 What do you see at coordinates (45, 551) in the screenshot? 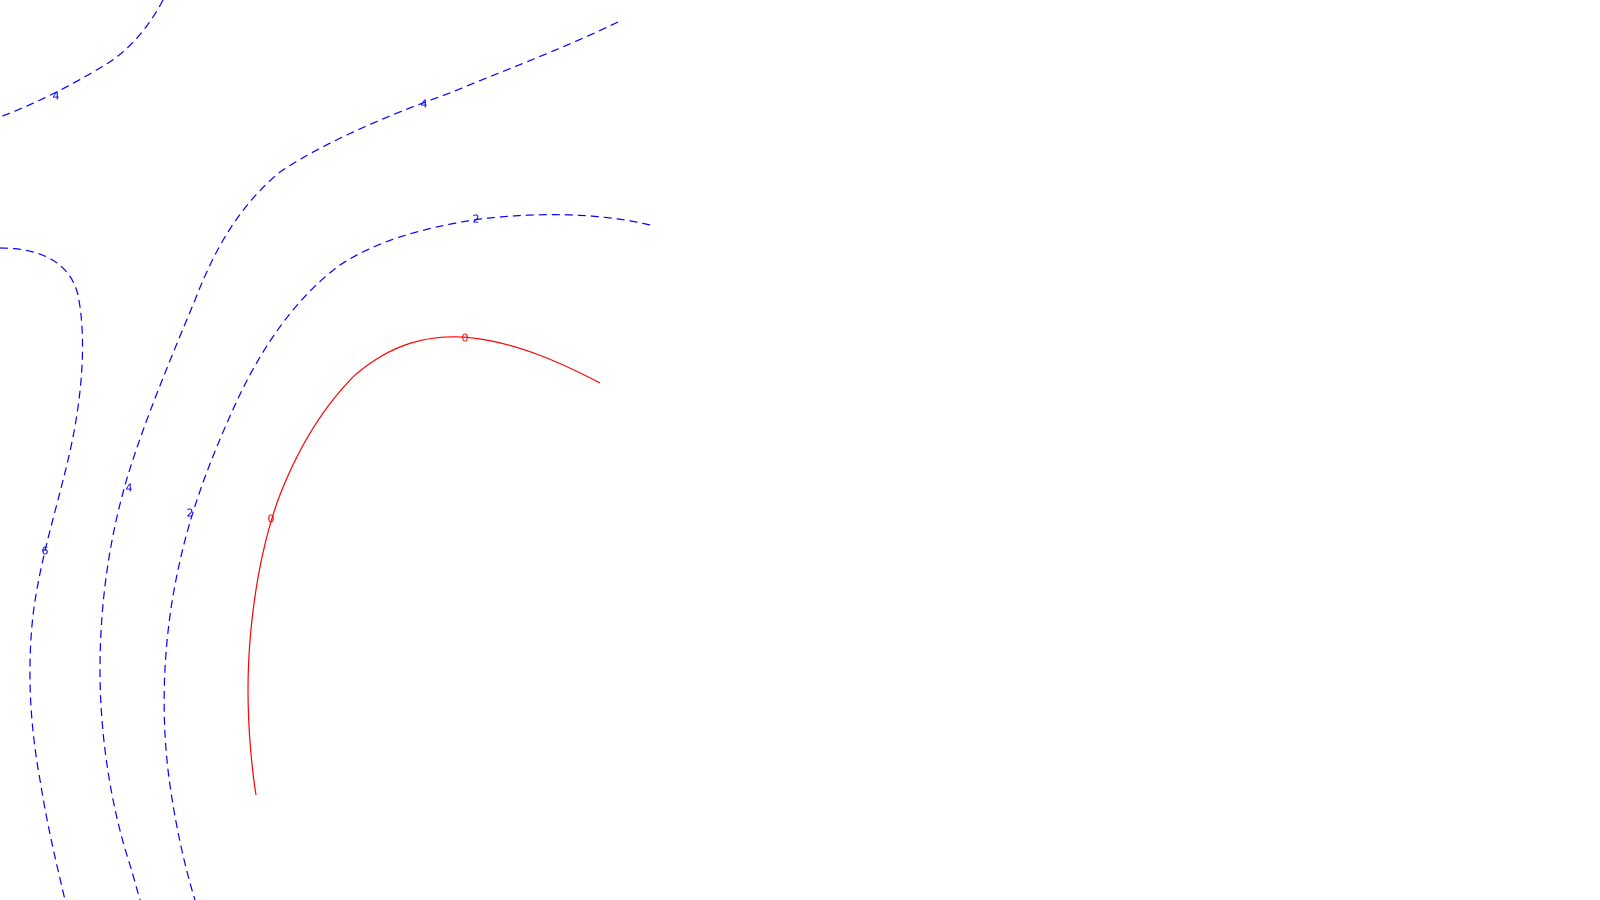
I see `contour-label-level-6: 6` at bounding box center [45, 551].